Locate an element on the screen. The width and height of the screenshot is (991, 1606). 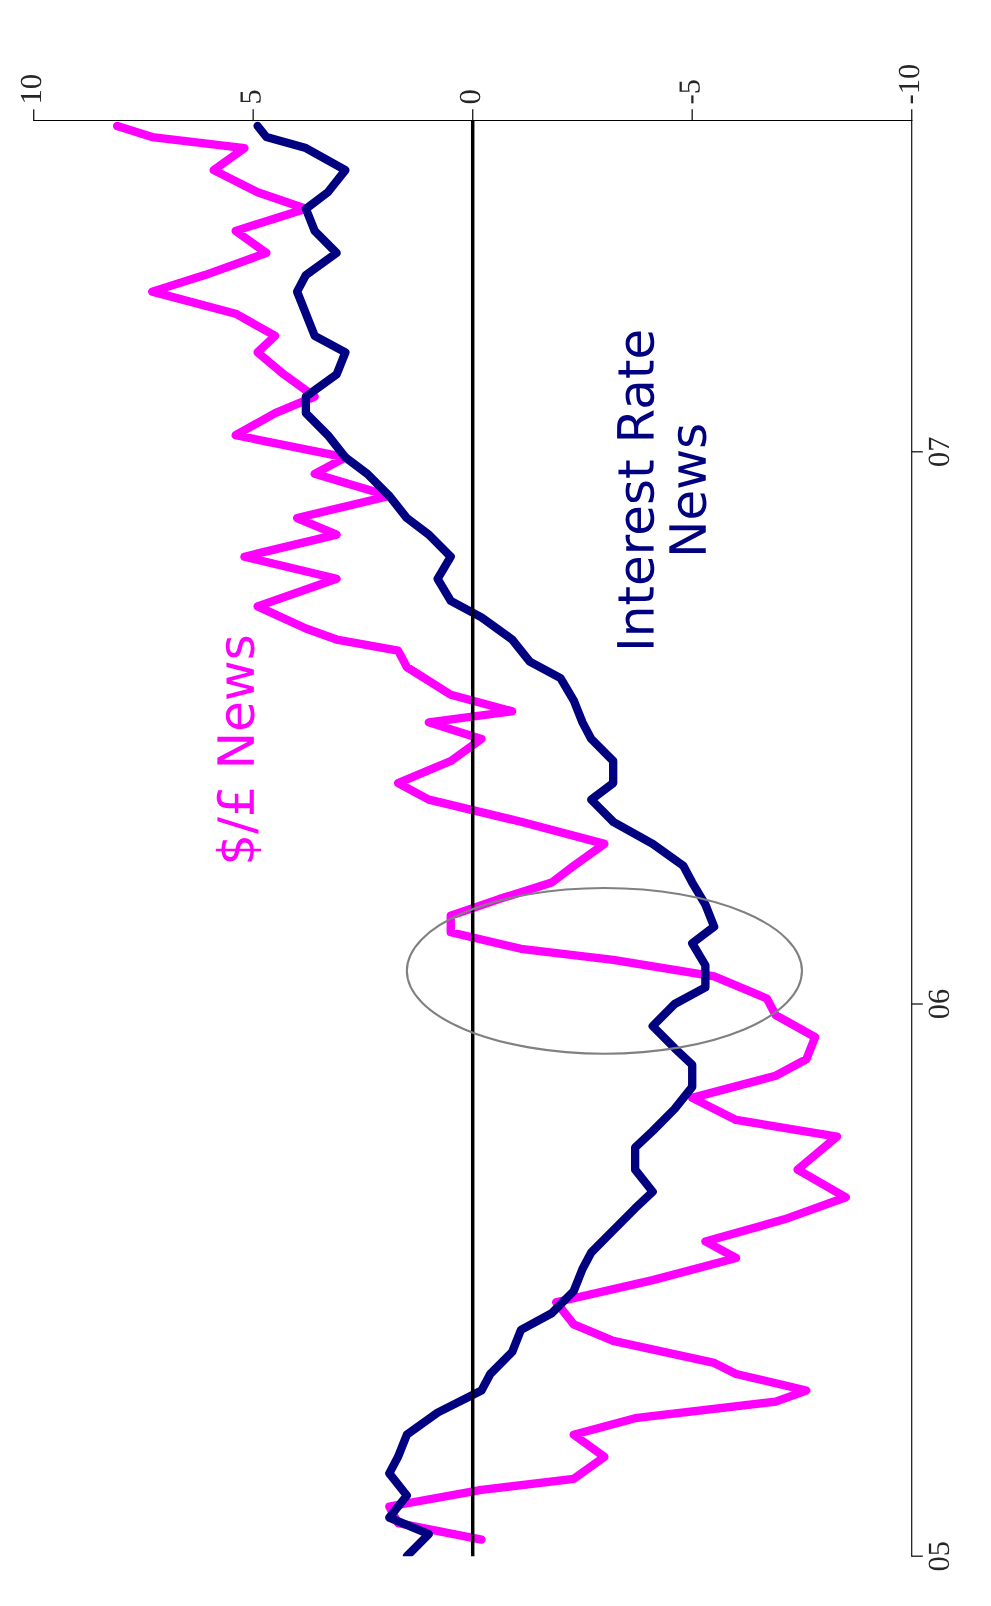
text: Interest Rate News is located at coordinates (662, 489).